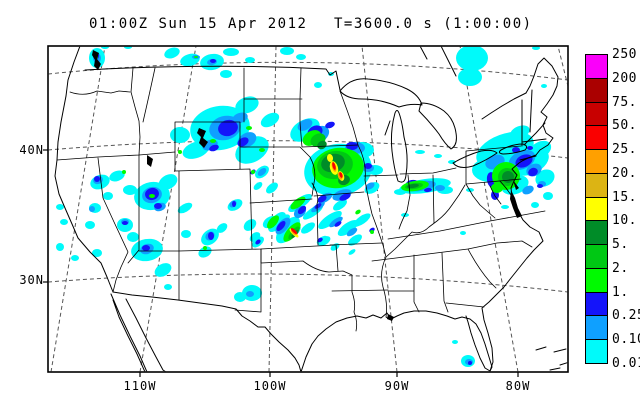 This screenshot has width=640, height=400. I want to click on colorbar-label: 0.10, so click(626, 340).